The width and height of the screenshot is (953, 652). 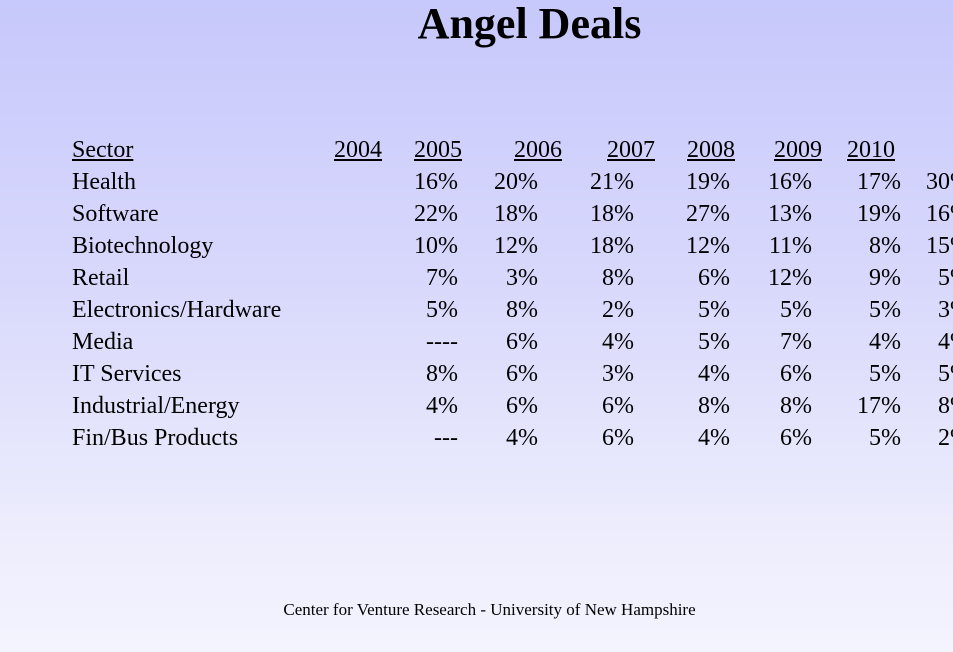 I want to click on table-row: Biotechnology 10% 12% 18% 12% 11% 8% 15%, so click(x=512, y=246).